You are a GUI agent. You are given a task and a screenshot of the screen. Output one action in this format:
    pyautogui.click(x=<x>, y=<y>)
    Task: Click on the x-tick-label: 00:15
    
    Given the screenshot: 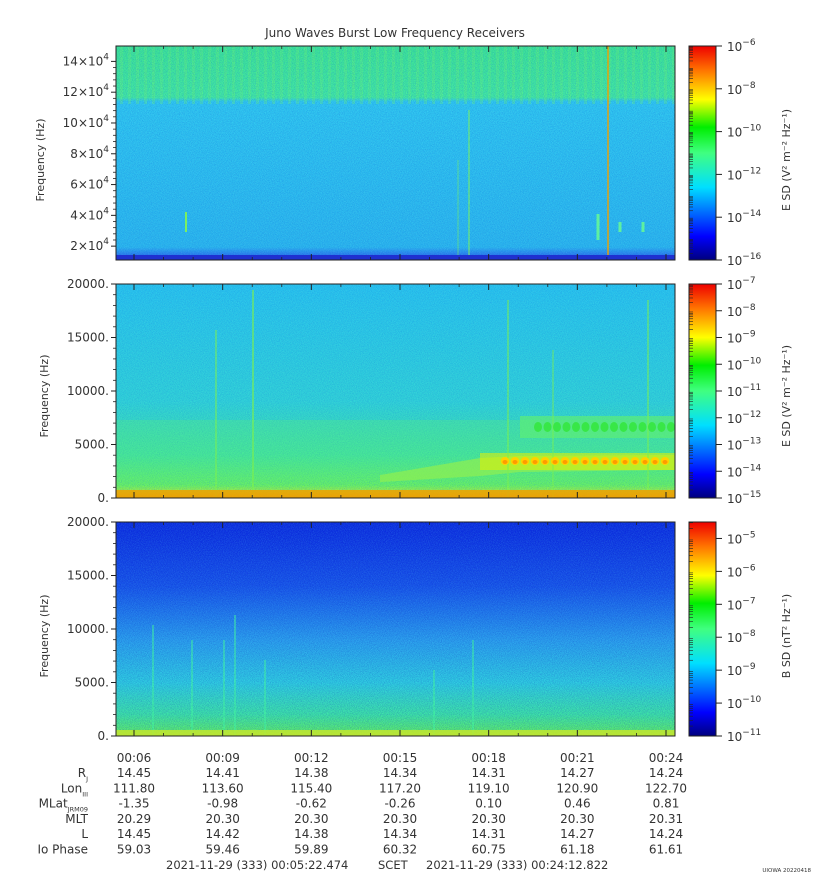 What is the action you would take?
    pyautogui.click(x=400, y=758)
    